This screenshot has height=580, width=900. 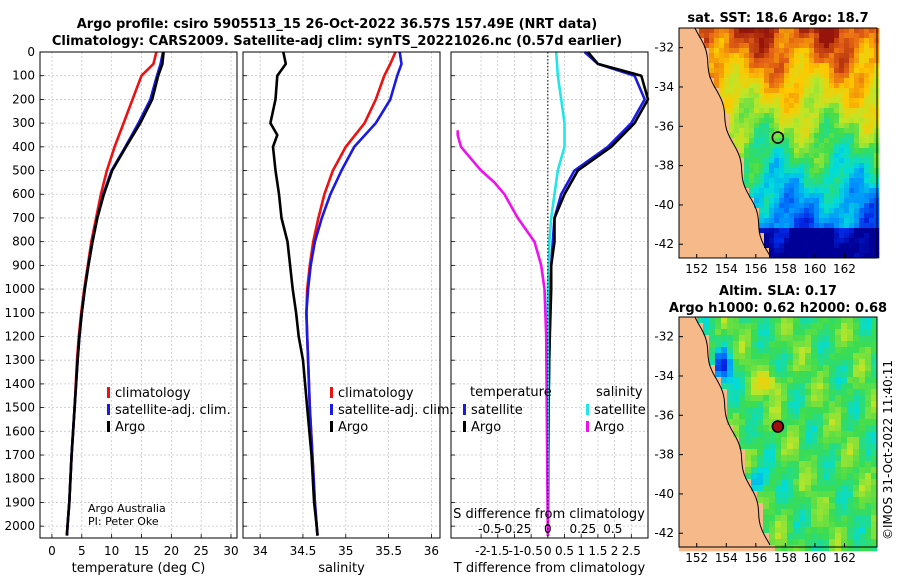 What do you see at coordinates (153, 393) in the screenshot?
I see `legend-entry: climatology` at bounding box center [153, 393].